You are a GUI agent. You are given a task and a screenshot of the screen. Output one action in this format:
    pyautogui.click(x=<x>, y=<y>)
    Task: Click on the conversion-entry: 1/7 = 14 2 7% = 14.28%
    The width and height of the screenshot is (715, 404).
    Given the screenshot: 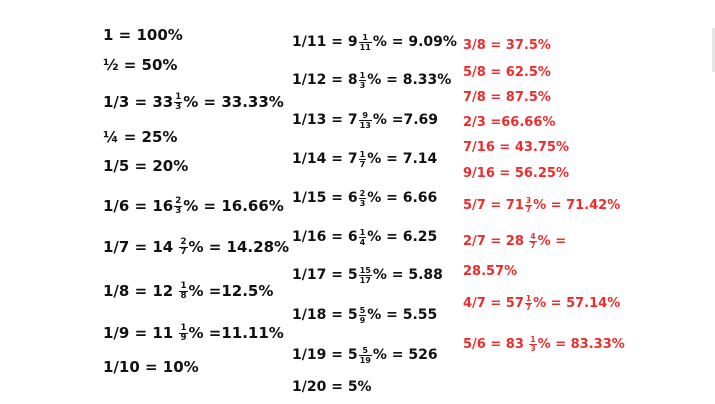 What is the action you would take?
    pyautogui.click(x=196, y=247)
    